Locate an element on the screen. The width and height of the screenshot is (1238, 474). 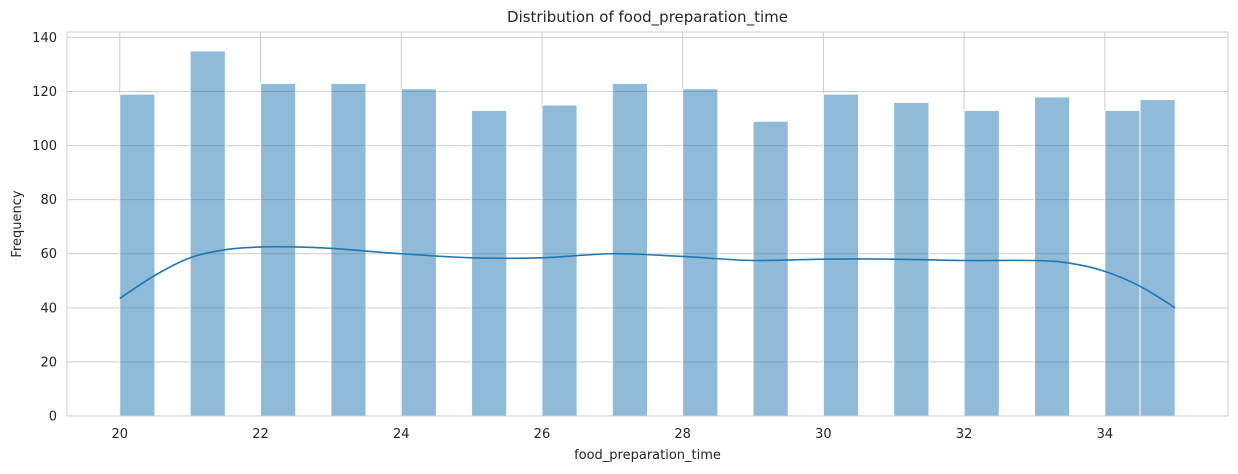
x-tick-label-1: 22 is located at coordinates (260, 434).